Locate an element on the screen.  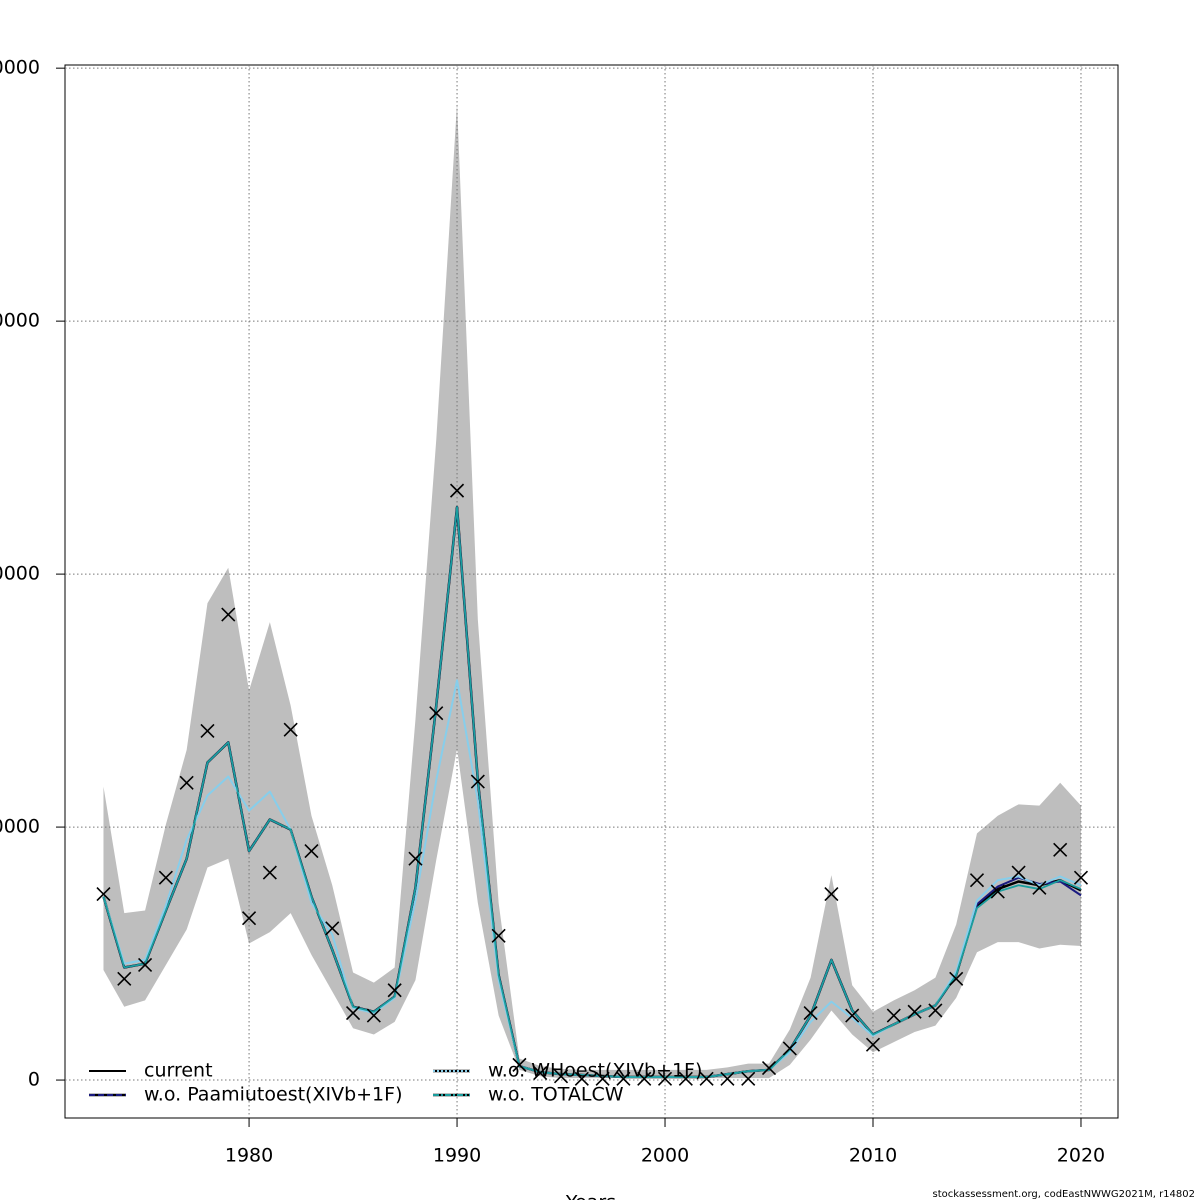
x-tick-label: 1990 is located at coordinates (457, 1156).